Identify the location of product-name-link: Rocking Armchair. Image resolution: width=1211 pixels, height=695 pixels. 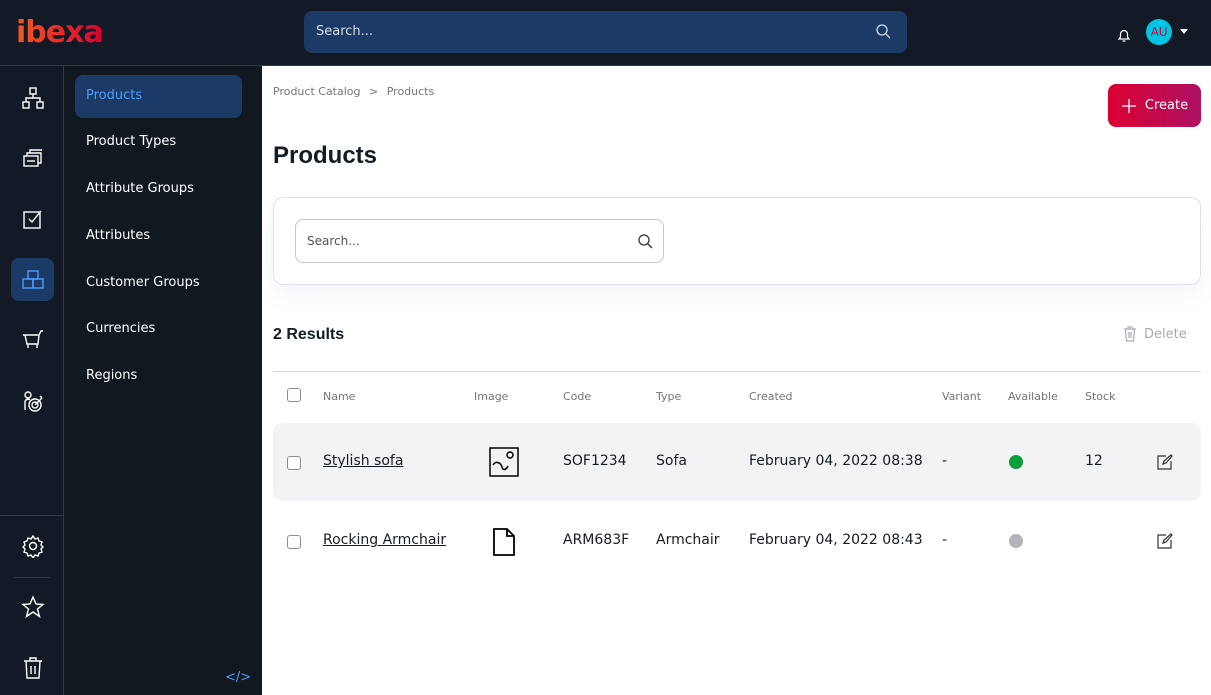
(385, 540).